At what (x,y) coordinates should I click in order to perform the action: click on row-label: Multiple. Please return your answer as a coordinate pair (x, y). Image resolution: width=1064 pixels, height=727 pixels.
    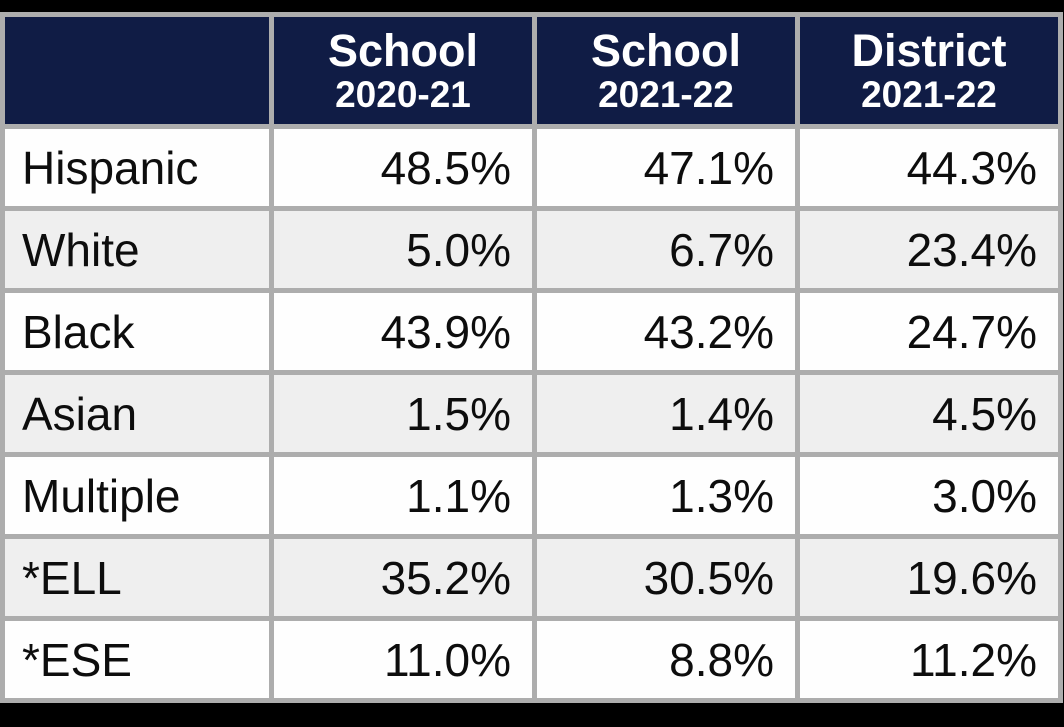
    Looking at the image, I should click on (137, 495).